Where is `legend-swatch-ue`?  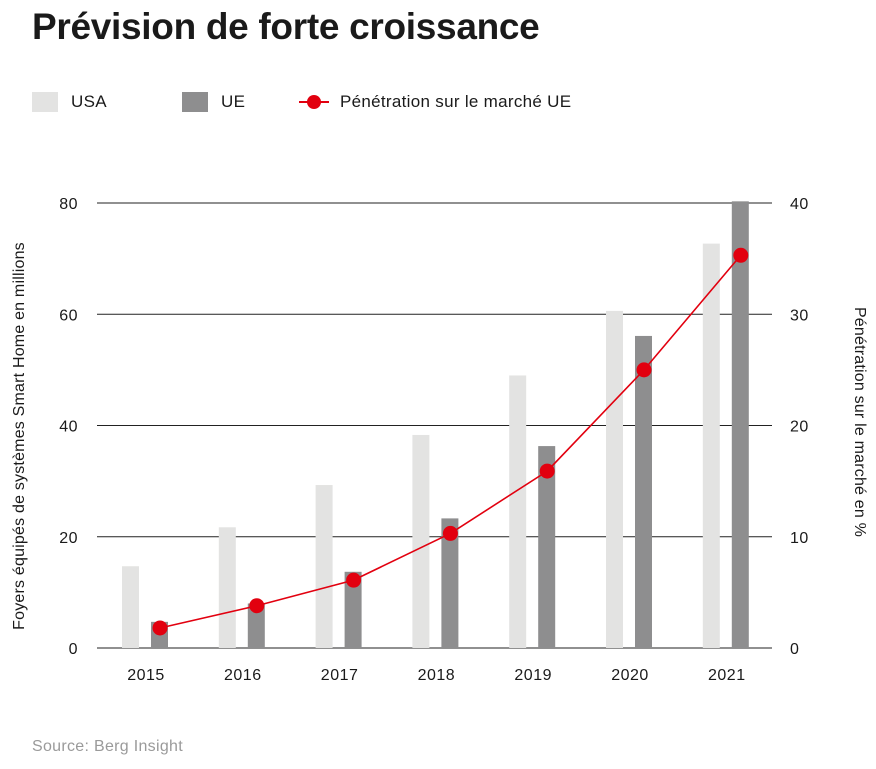
legend-swatch-ue is located at coordinates (195, 102).